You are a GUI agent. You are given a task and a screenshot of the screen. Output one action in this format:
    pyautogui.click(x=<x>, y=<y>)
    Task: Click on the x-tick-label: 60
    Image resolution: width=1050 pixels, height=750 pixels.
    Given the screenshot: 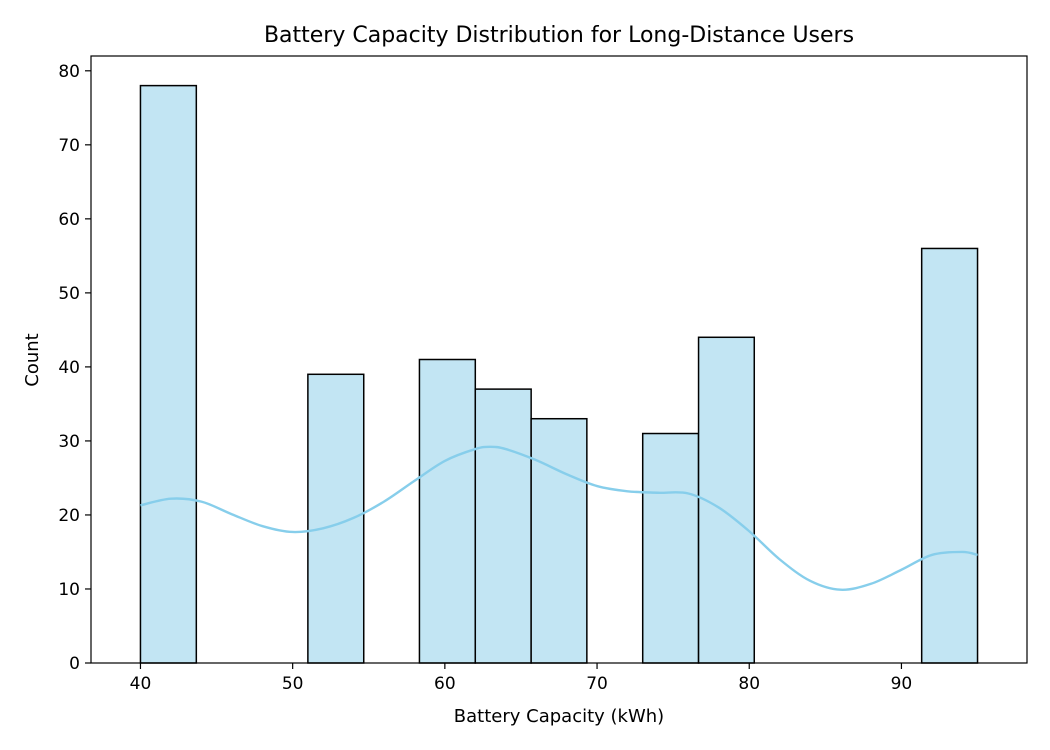 What is the action you would take?
    pyautogui.click(x=445, y=684)
    